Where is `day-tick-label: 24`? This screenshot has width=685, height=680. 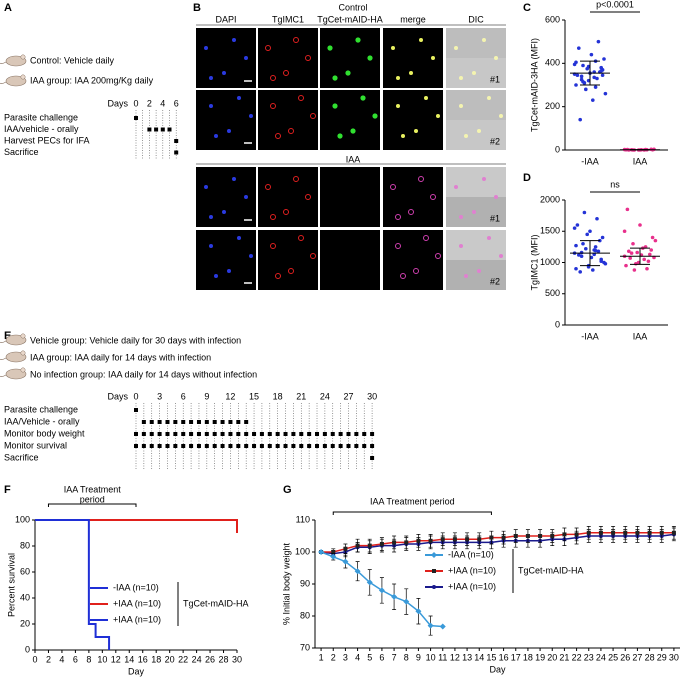 day-tick-label: 24 is located at coordinates (325, 396).